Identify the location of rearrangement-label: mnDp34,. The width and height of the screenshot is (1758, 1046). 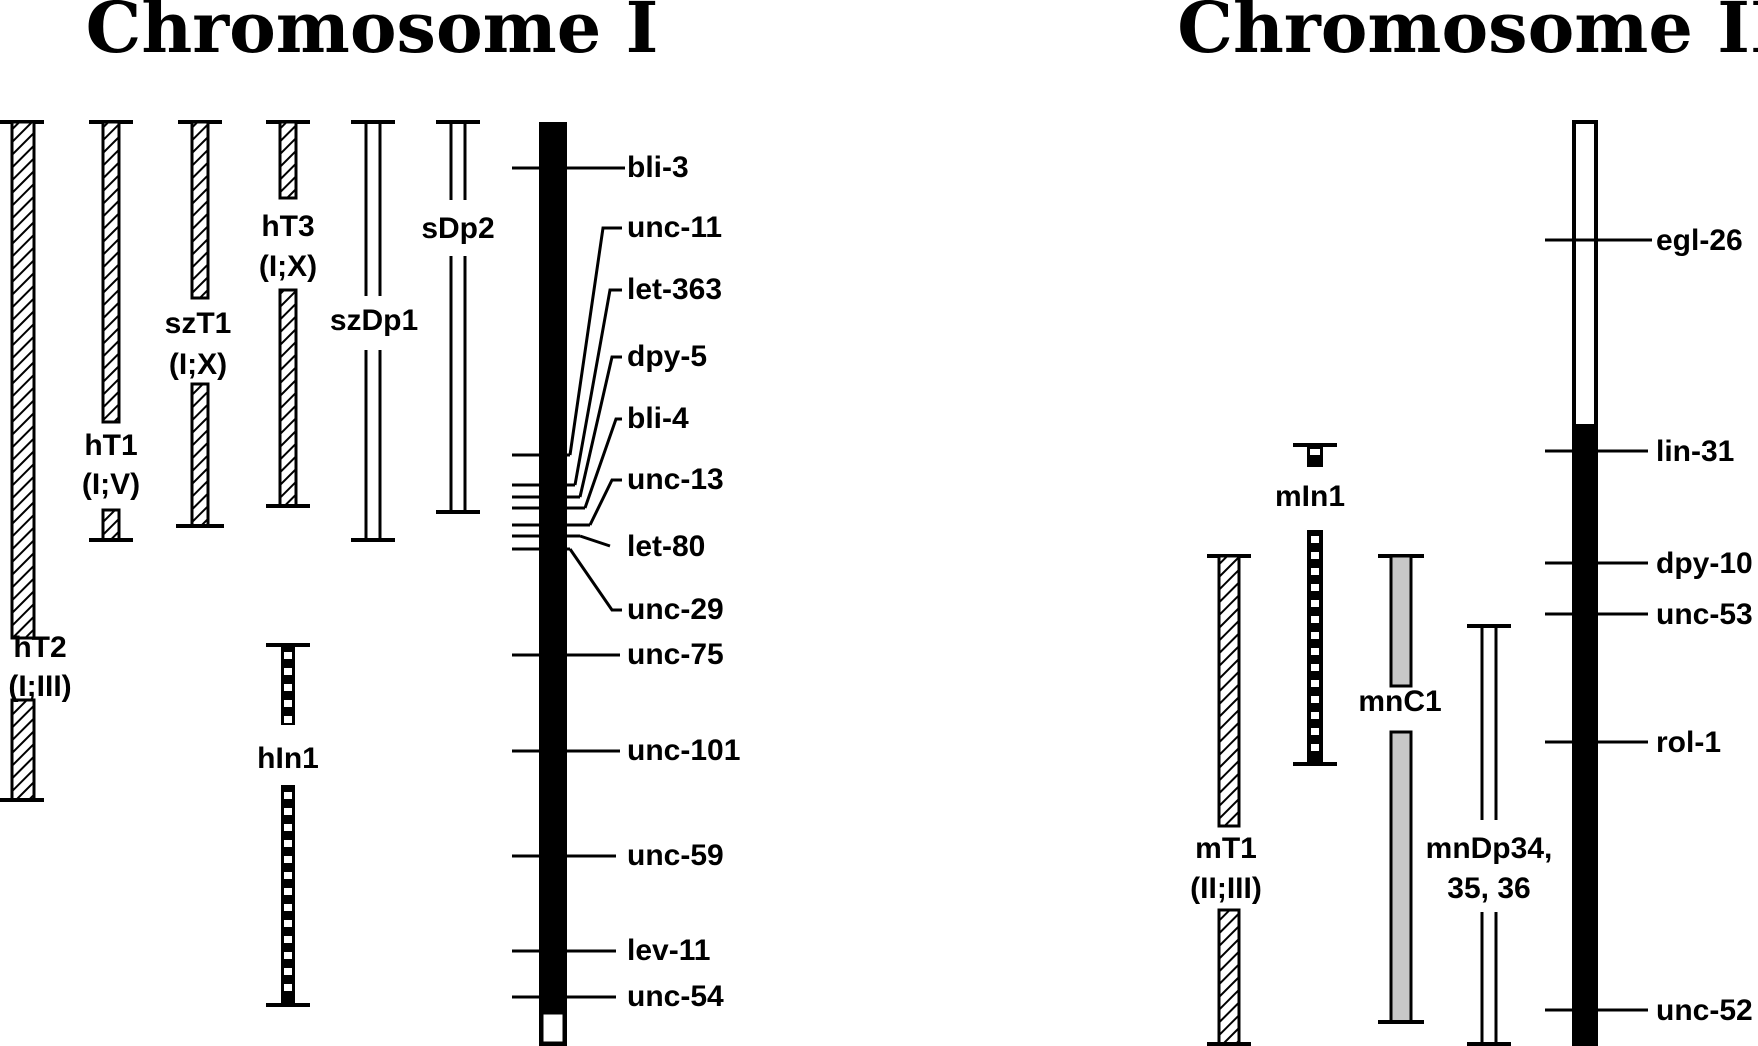
(1489, 848).